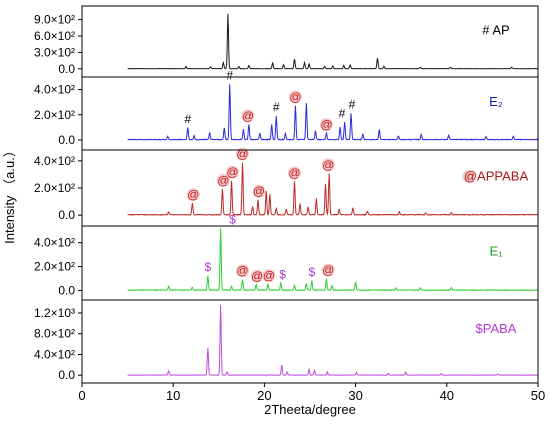  What do you see at coordinates (342, 113) in the screenshot?
I see `peak-marker-1-6: #` at bounding box center [342, 113].